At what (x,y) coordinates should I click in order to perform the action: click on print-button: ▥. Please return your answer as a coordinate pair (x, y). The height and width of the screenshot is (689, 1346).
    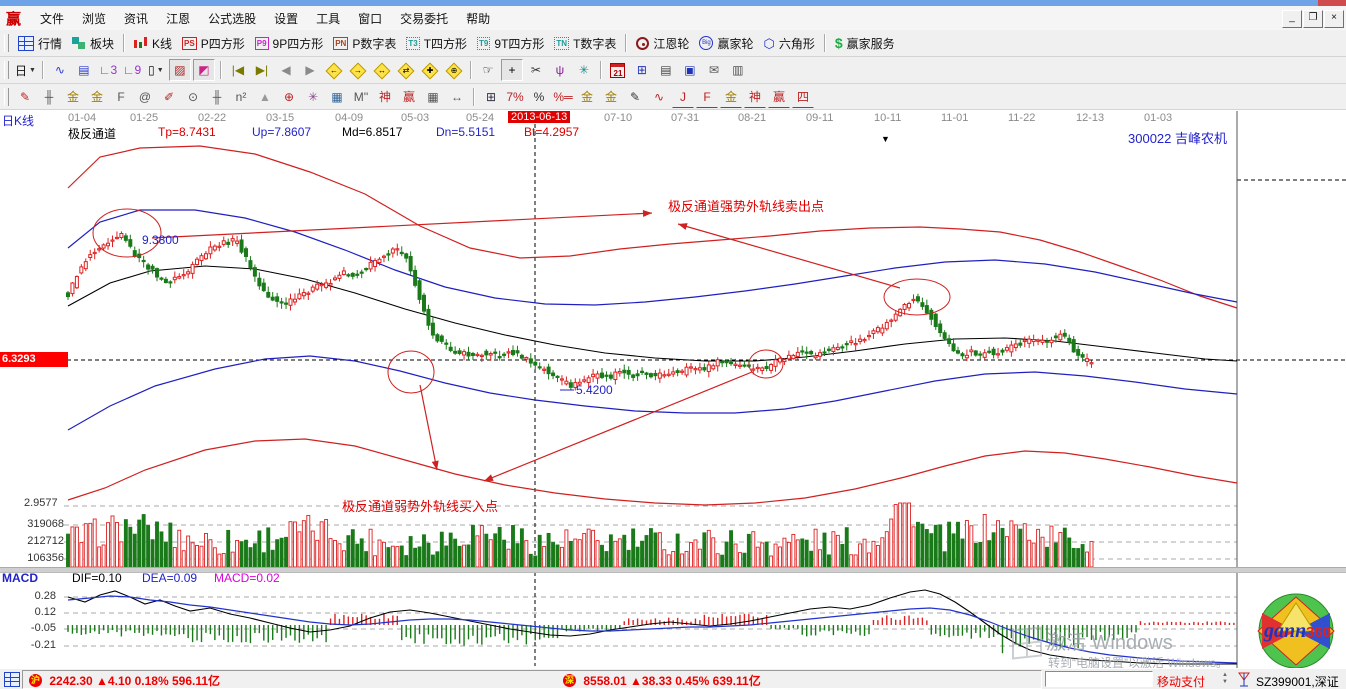
    Looking at the image, I should click on (738, 70).